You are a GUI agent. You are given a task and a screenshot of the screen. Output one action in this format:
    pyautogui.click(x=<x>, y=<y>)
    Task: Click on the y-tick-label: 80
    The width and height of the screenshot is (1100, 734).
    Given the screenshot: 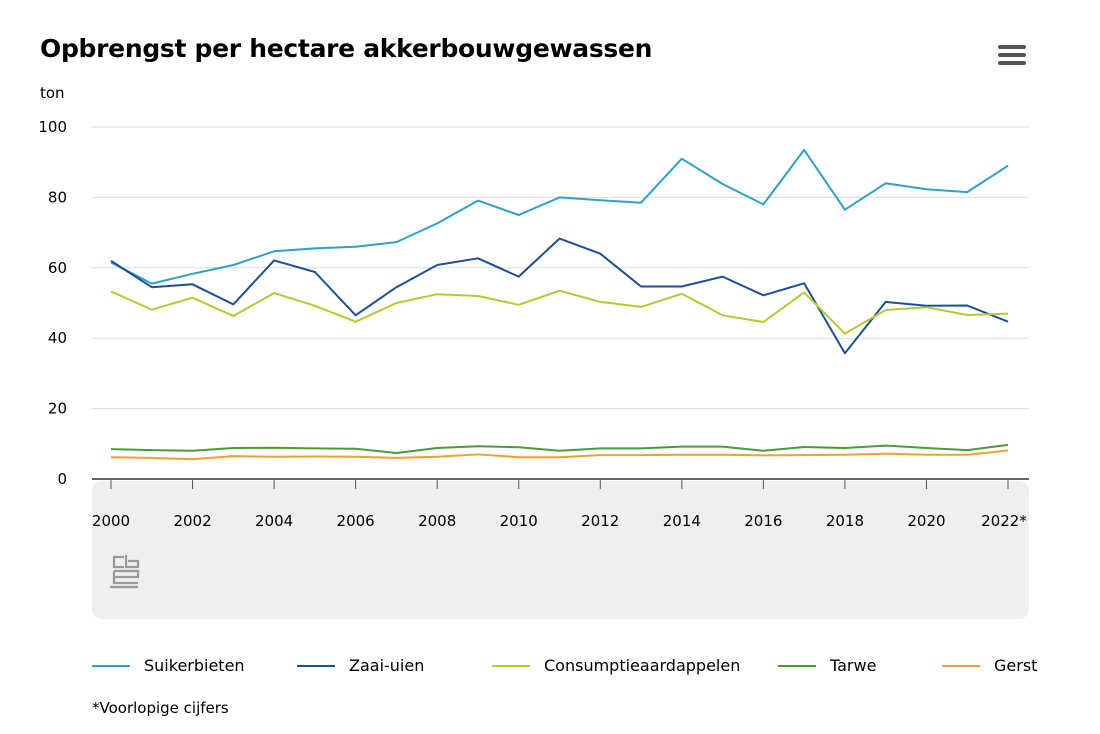 What is the action you would take?
    pyautogui.click(x=57, y=197)
    